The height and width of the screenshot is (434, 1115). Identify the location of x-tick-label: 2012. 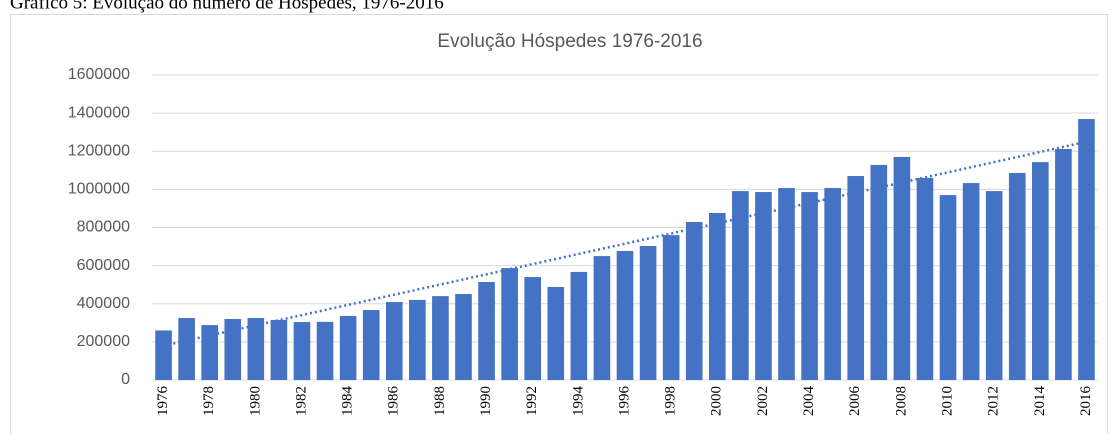
(994, 401).